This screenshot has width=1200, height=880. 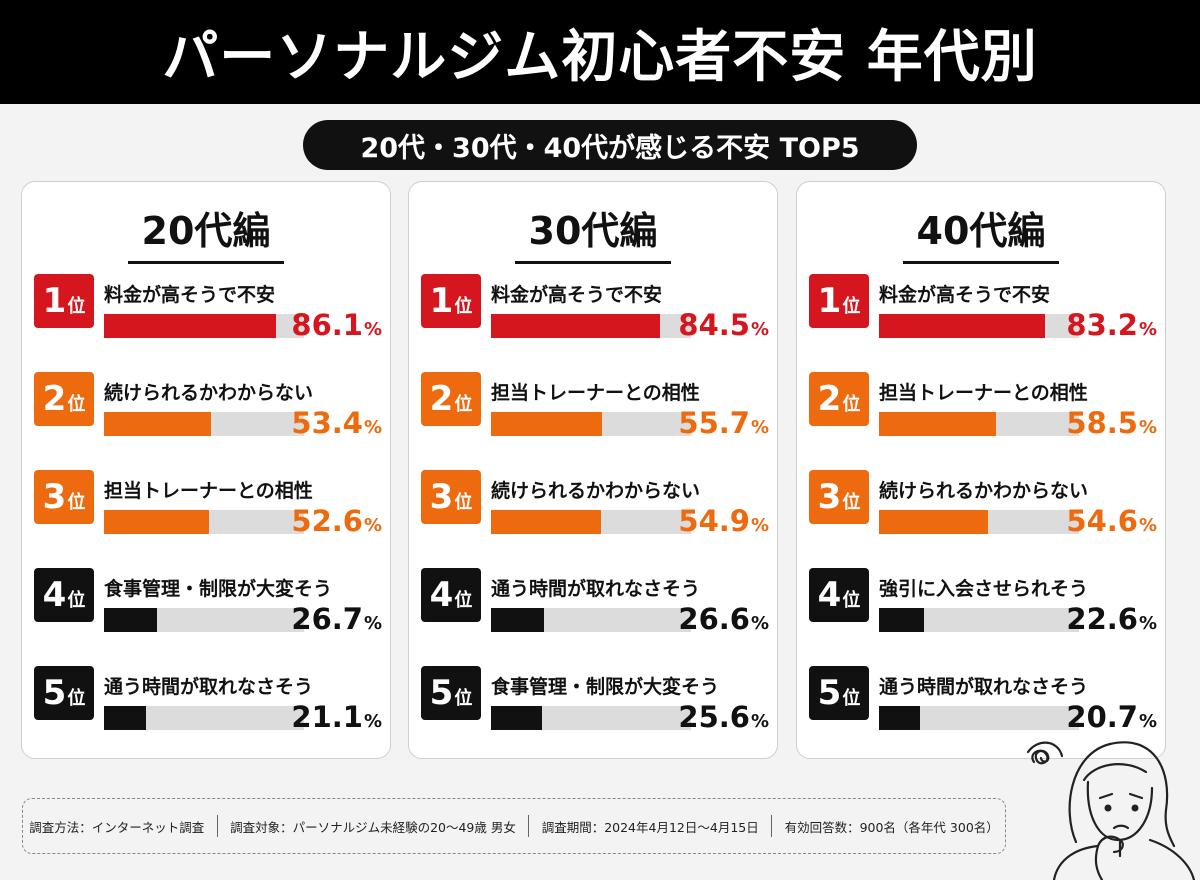 What do you see at coordinates (327, 717) in the screenshot?
I see `value-number: 21.1` at bounding box center [327, 717].